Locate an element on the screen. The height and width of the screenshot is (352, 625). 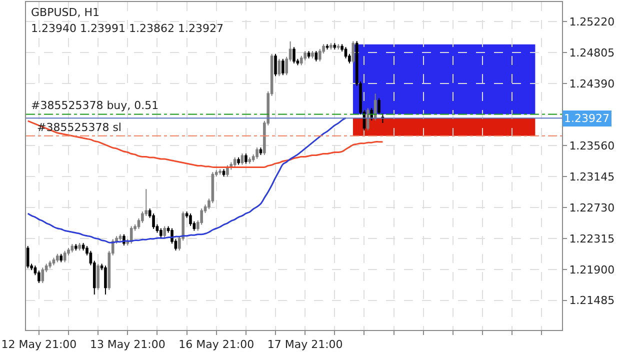
y-tick-label: 1.21485 is located at coordinates (592, 301).